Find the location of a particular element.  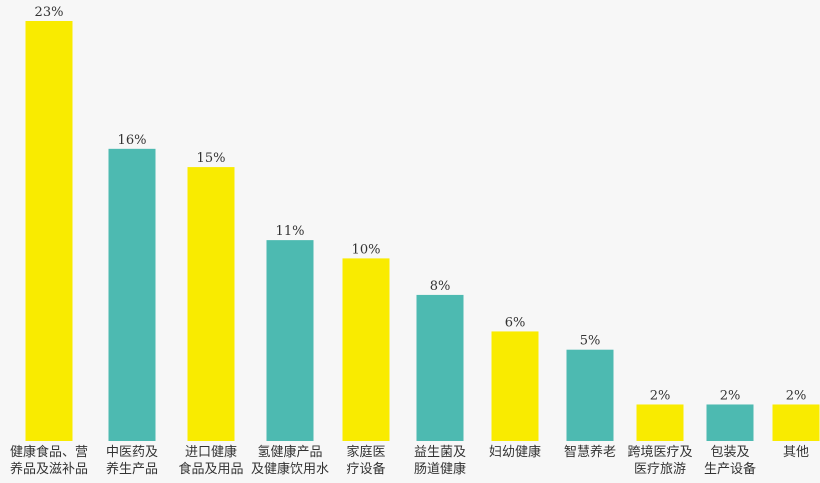

category-label: 中医药及 is located at coordinates (132, 452).